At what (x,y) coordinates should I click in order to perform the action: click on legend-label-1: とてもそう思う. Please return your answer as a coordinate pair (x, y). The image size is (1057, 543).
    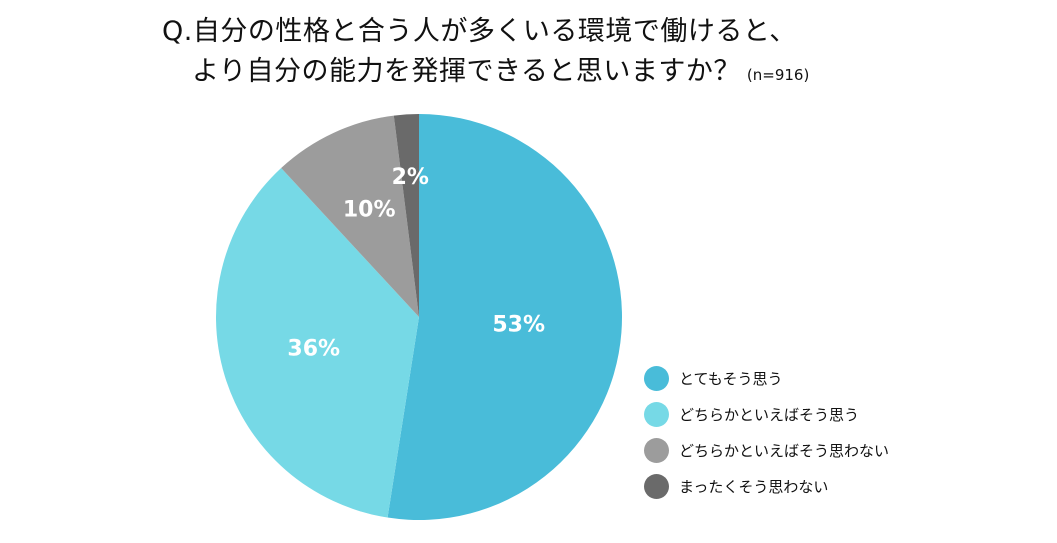
    Looking at the image, I should click on (731, 378).